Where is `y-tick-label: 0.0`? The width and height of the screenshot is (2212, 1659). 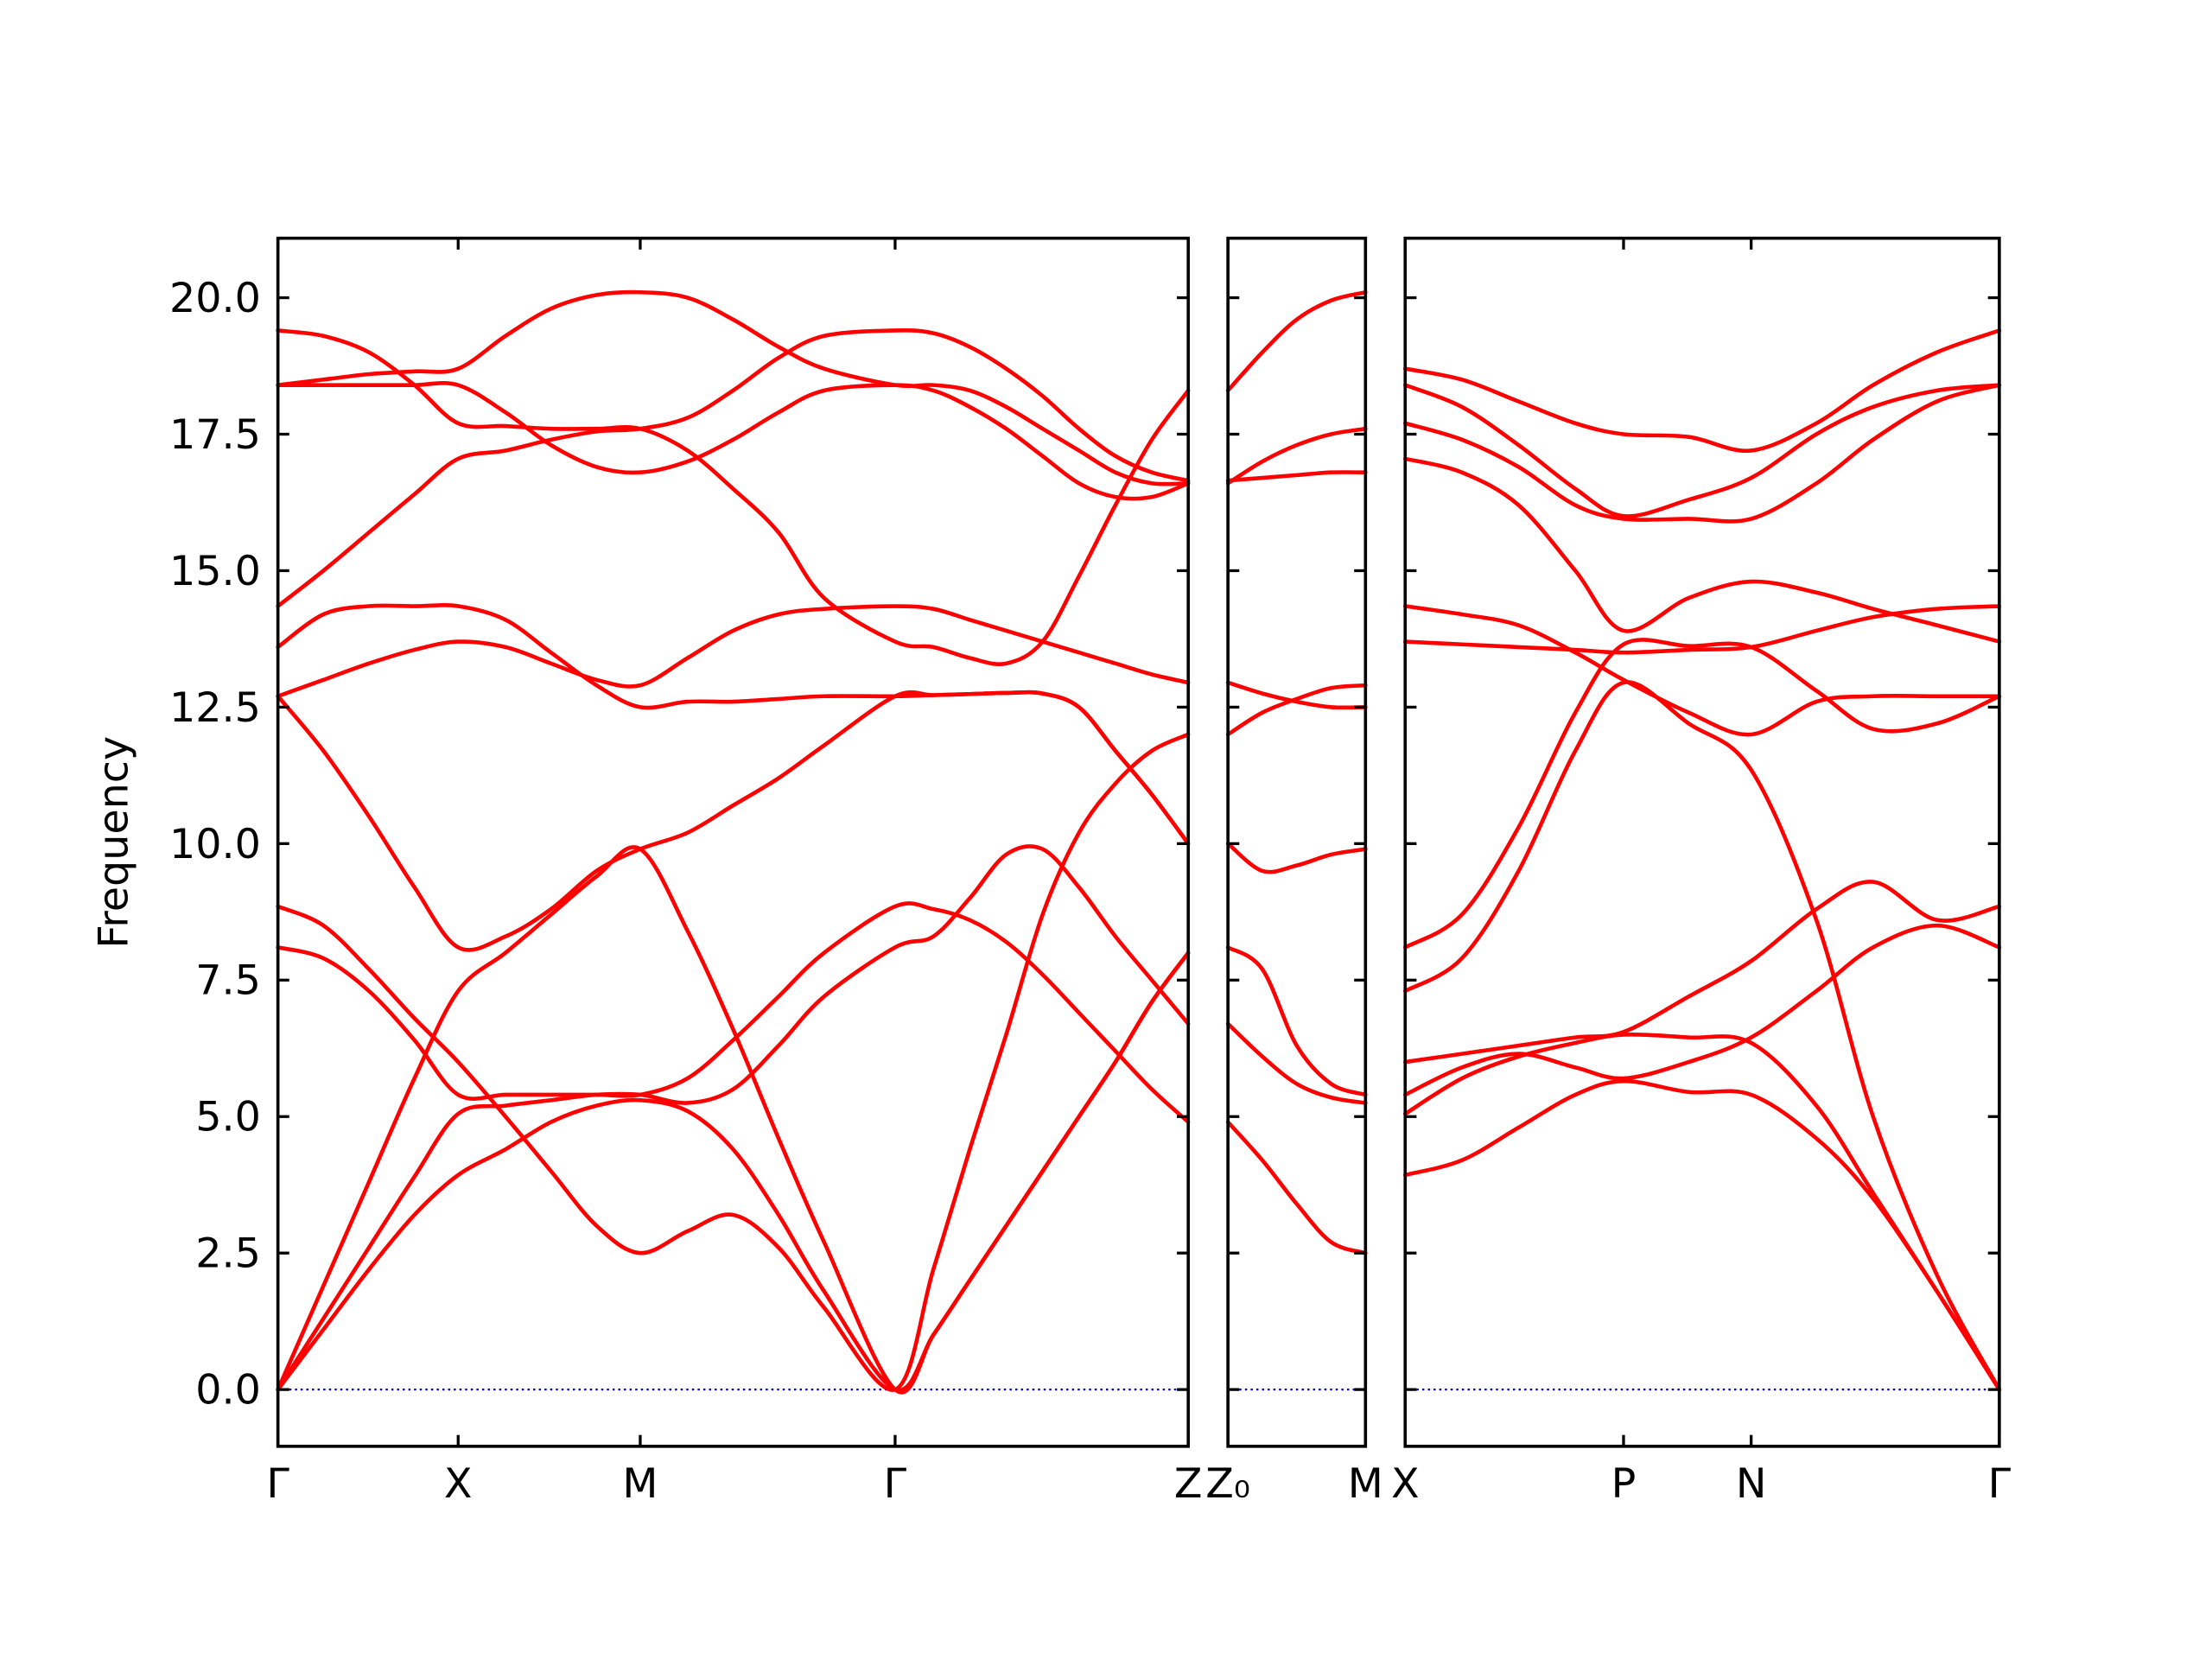
y-tick-label: 0.0 is located at coordinates (228, 1390).